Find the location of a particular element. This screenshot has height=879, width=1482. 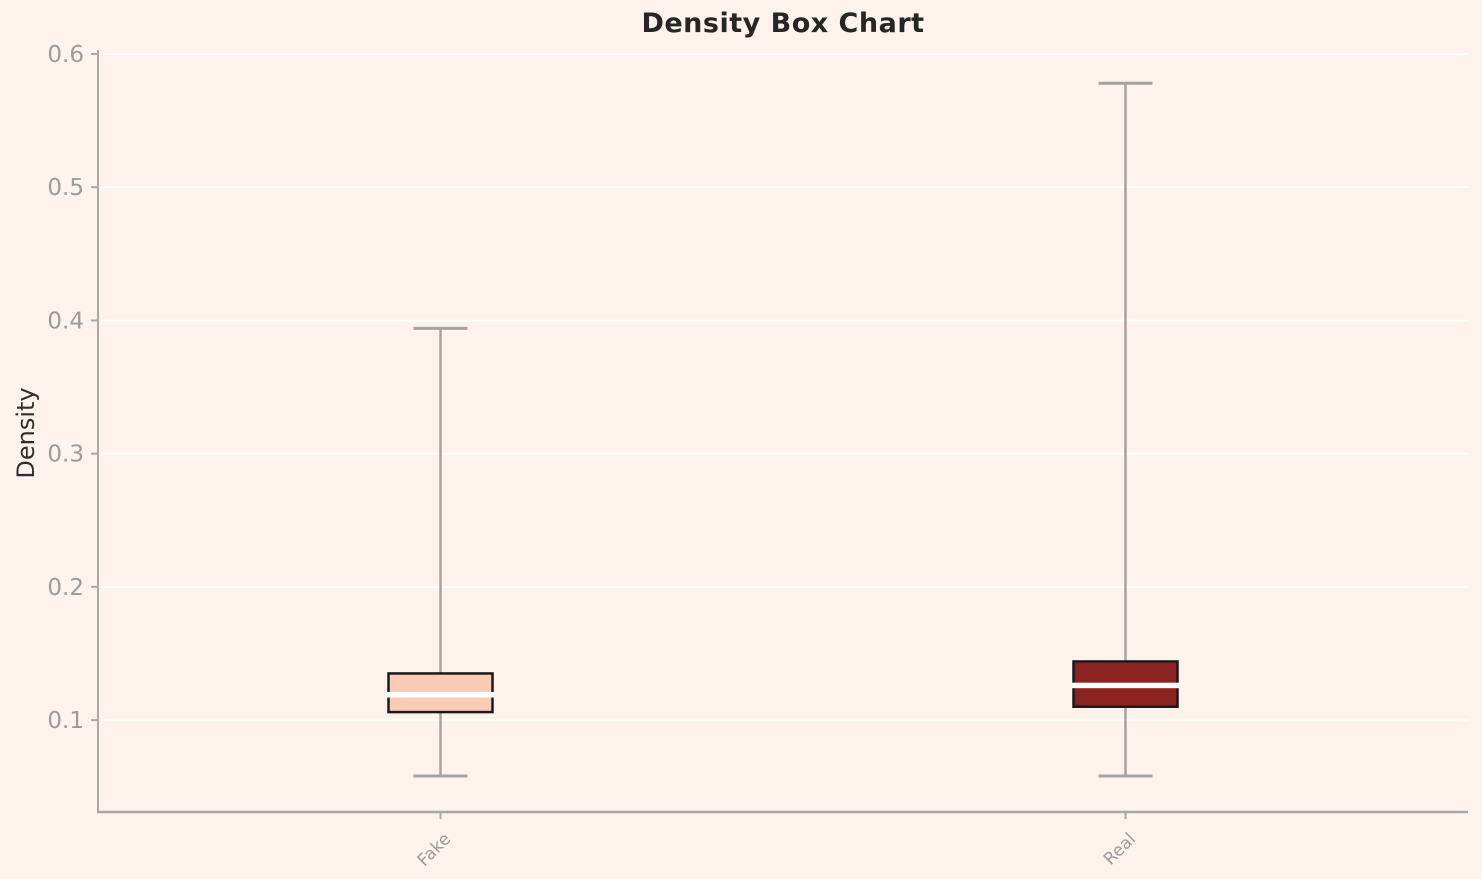

x-tick-label: Real is located at coordinates (1120, 849).